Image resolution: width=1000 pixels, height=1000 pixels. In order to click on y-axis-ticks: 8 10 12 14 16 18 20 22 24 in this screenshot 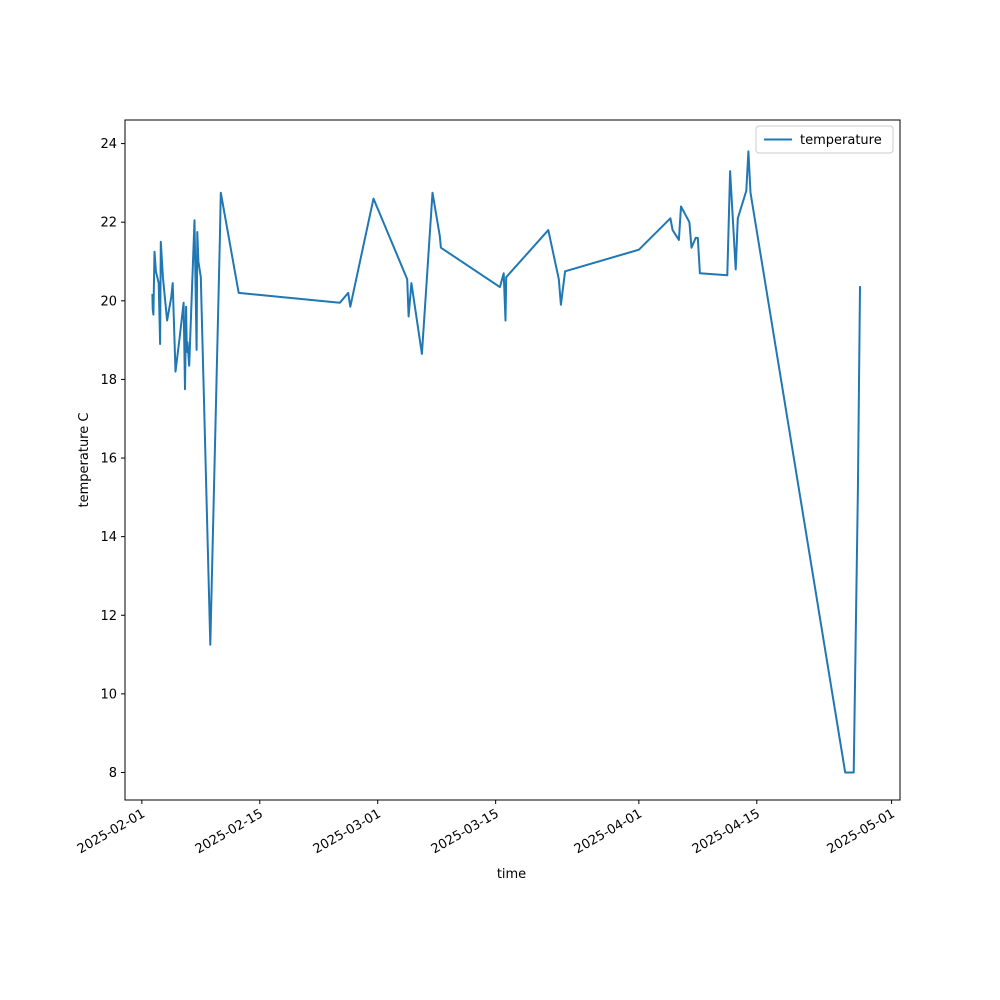, I will do `click(112, 459)`.